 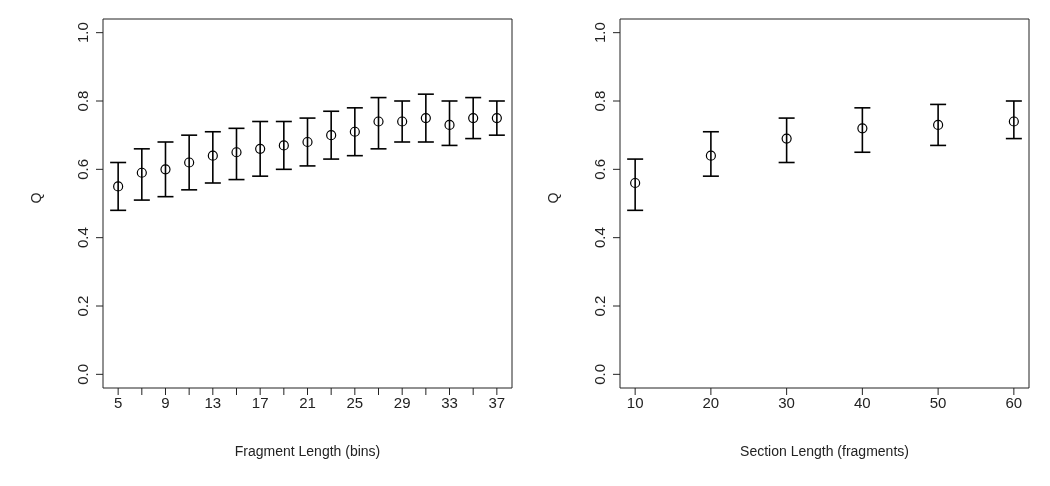 What do you see at coordinates (260, 402) in the screenshot?
I see `x-tick-label: 17` at bounding box center [260, 402].